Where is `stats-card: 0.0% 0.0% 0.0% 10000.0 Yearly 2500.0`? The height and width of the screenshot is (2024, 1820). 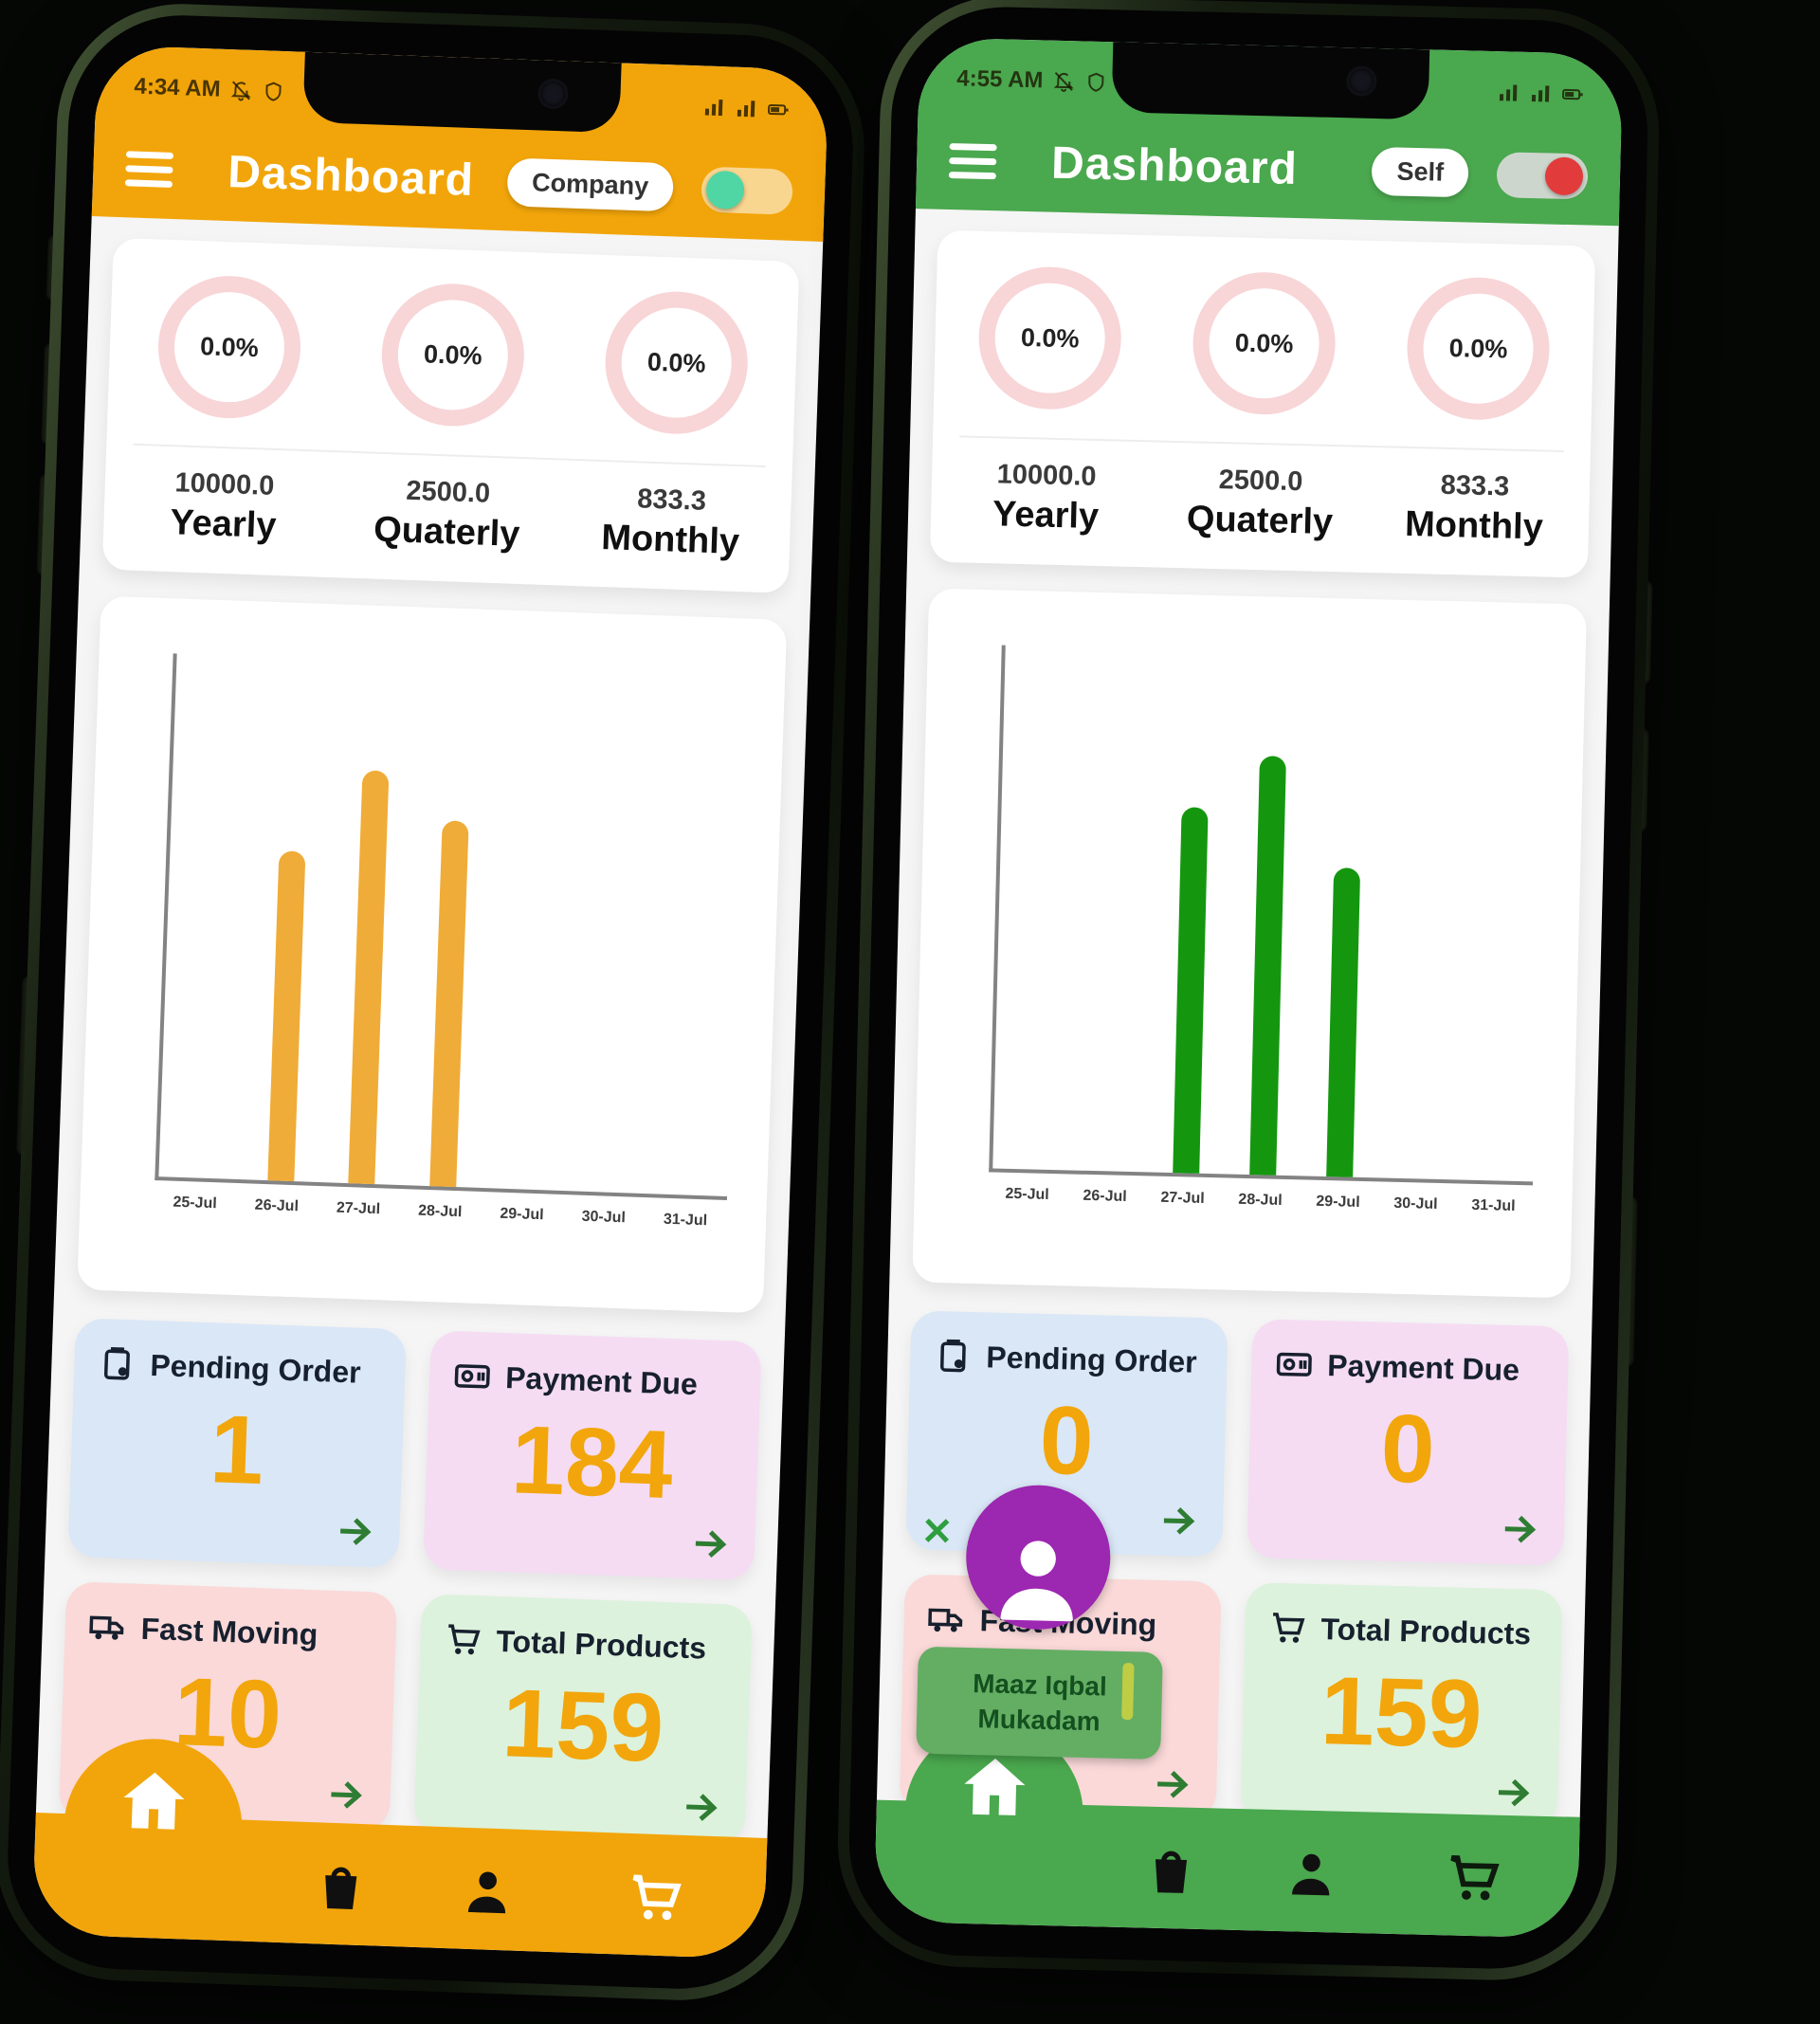
stats-card: 0.0% 0.0% 0.0% 10000.0 Yearly 2500.0 is located at coordinates (1262, 403).